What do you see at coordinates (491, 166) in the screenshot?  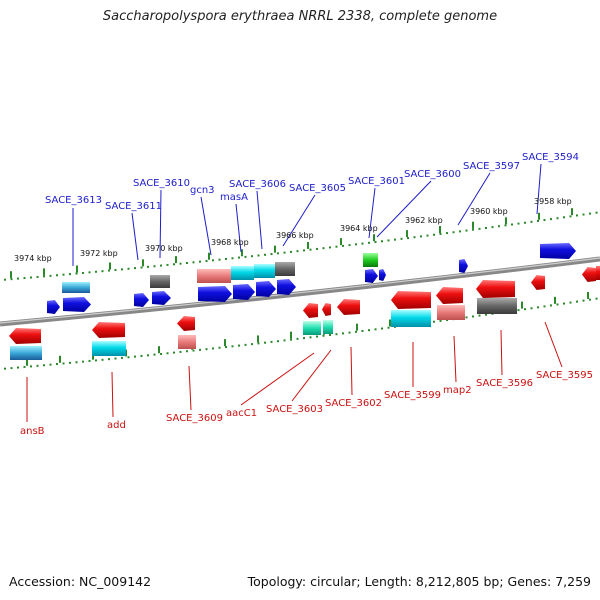 I see `gene-label: SACE_3597` at bounding box center [491, 166].